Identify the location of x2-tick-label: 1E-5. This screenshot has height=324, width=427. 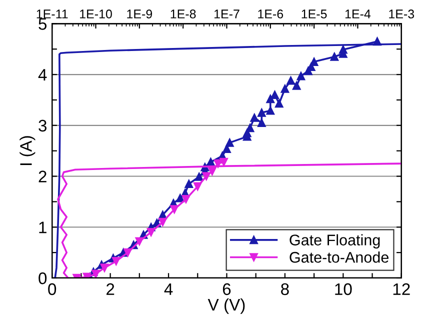
(314, 14).